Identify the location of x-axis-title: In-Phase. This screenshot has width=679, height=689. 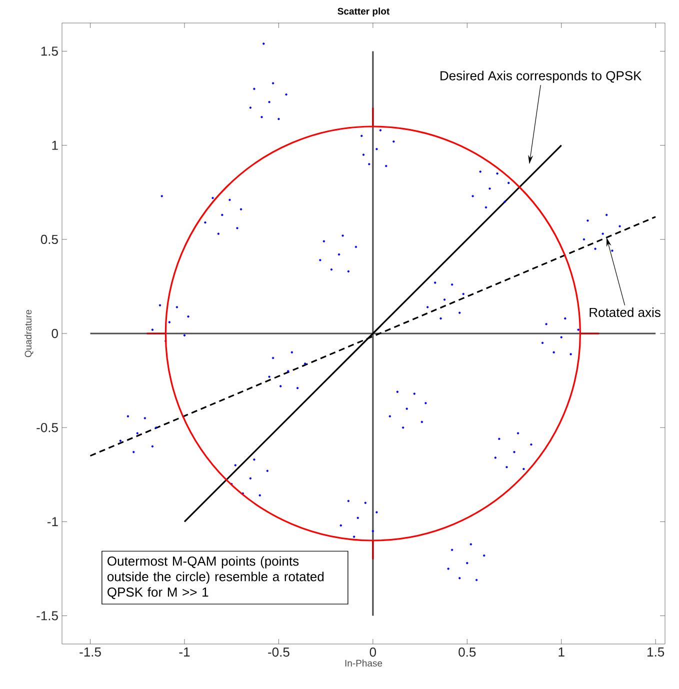
(363, 663).